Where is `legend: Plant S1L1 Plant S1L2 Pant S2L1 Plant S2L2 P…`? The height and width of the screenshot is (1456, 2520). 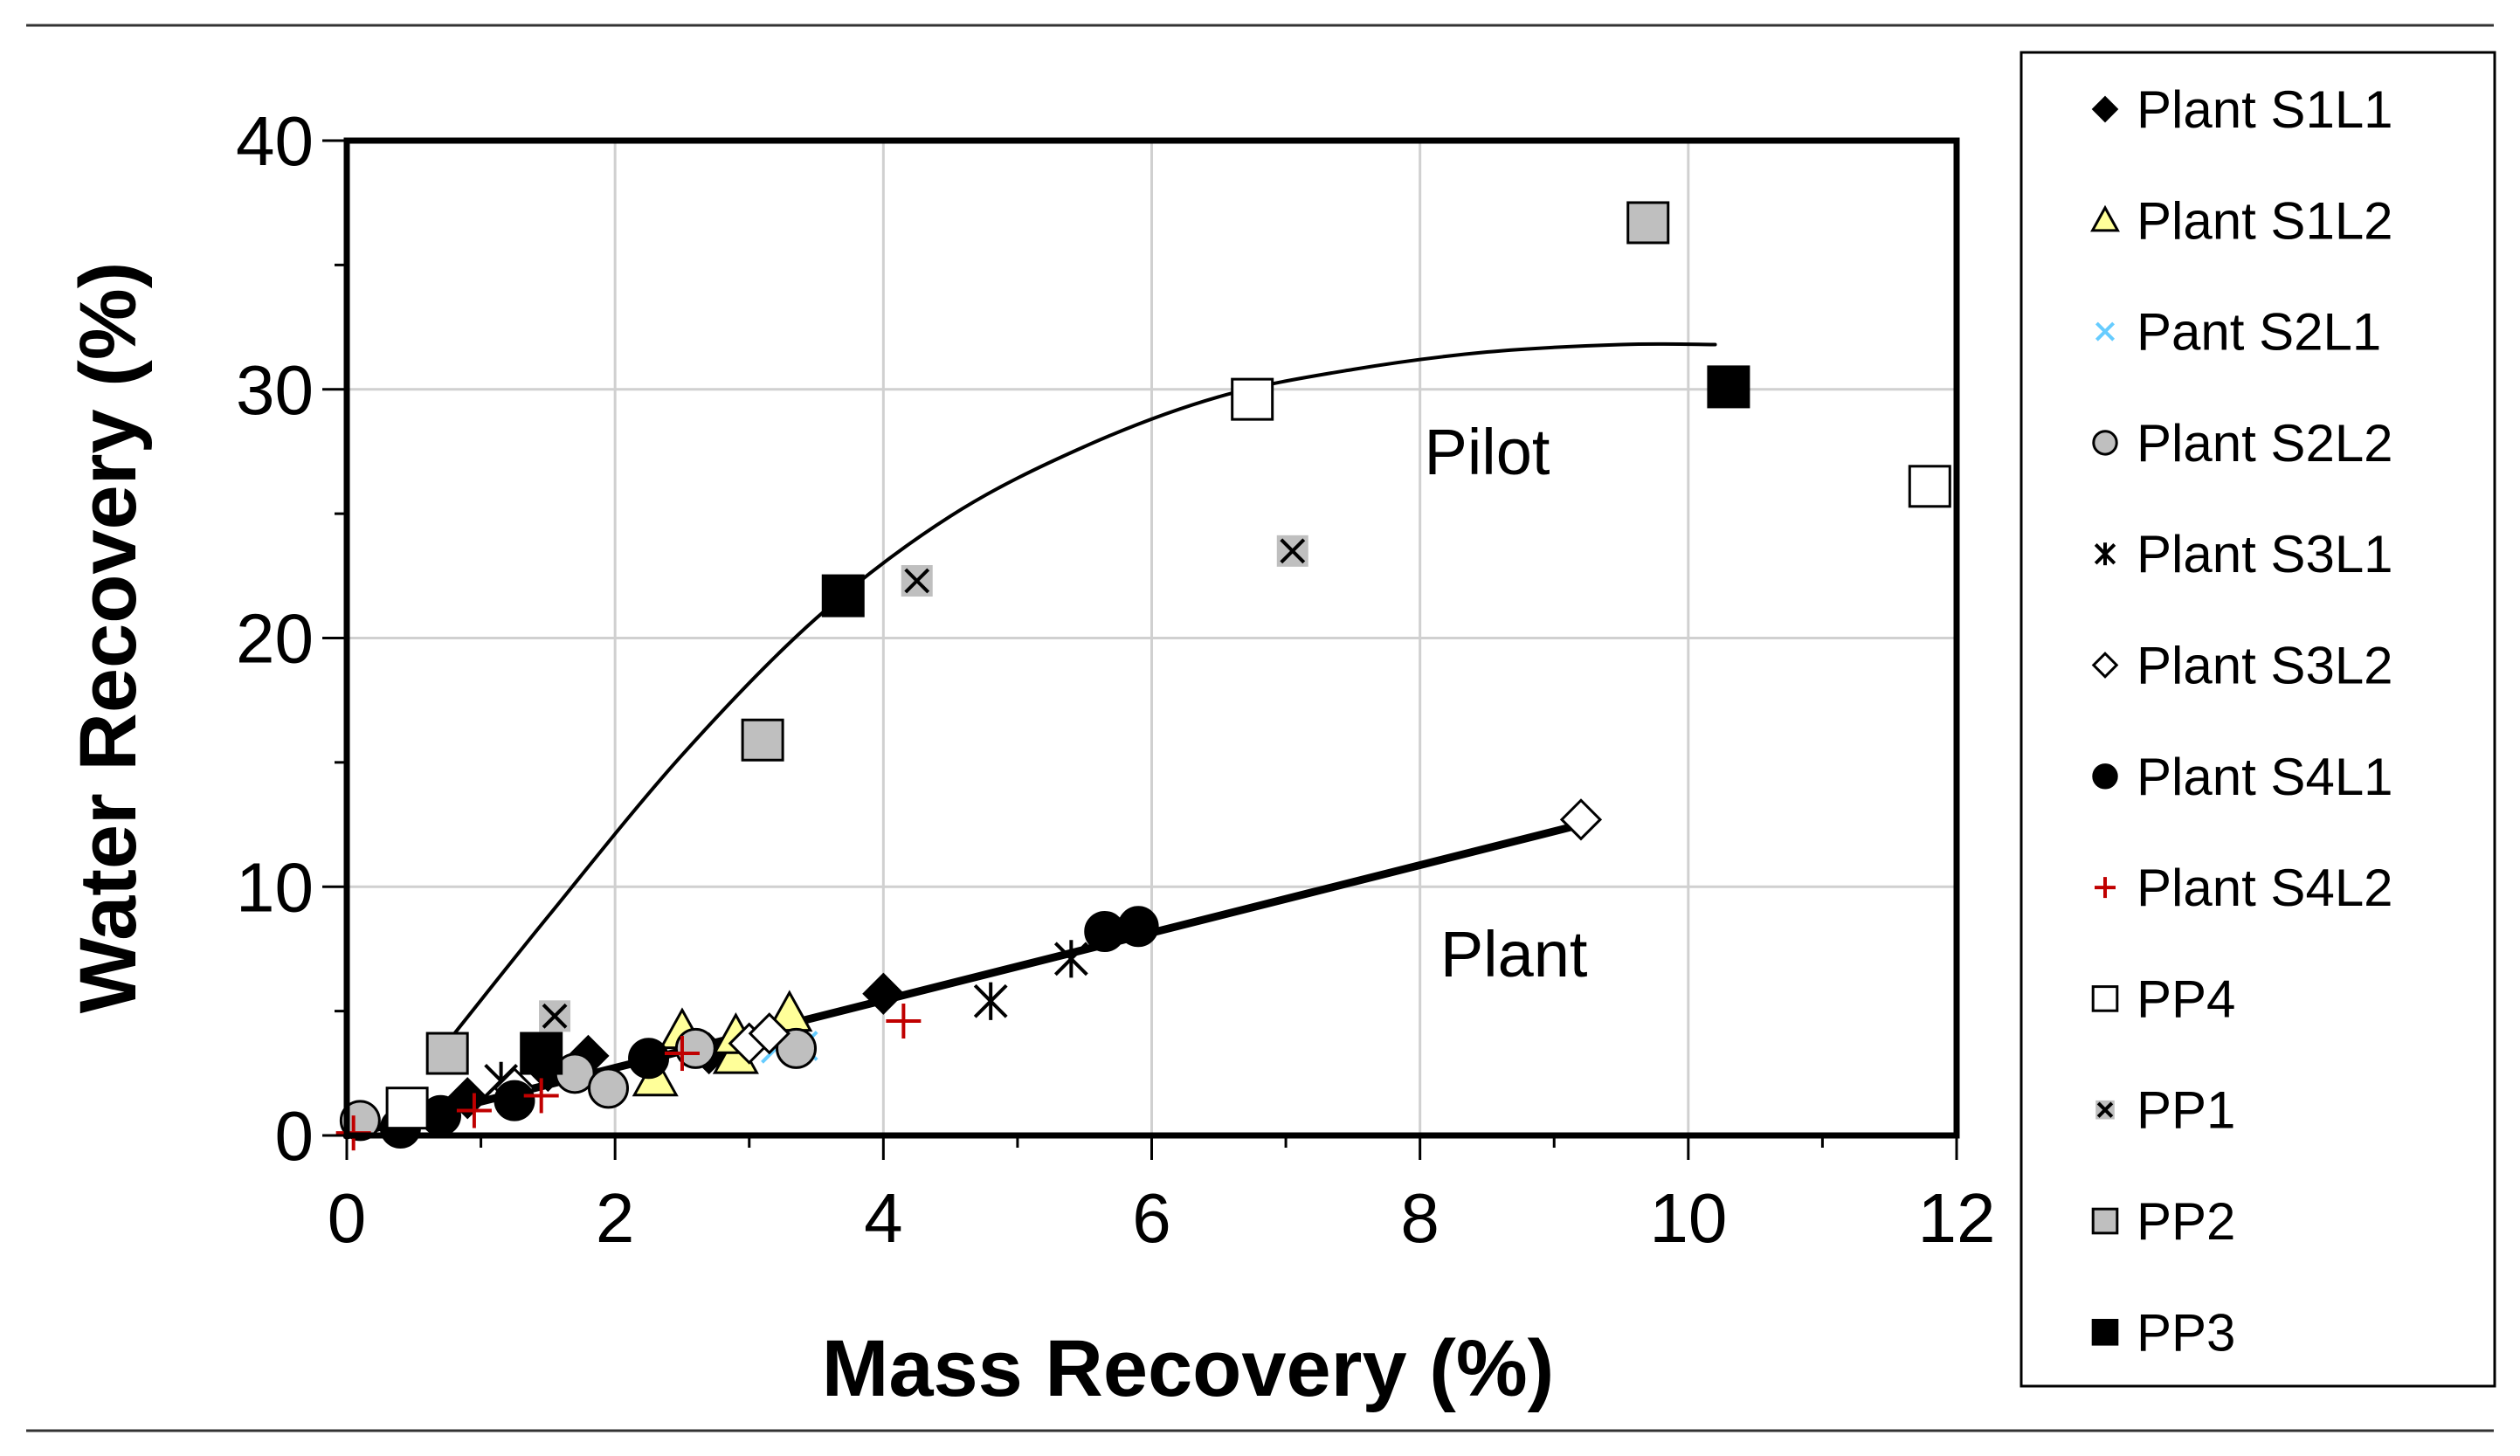
legend: Plant S1L1 Plant S1L2 Pant S2L1 Plant S2L2 P… is located at coordinates (2241, 721).